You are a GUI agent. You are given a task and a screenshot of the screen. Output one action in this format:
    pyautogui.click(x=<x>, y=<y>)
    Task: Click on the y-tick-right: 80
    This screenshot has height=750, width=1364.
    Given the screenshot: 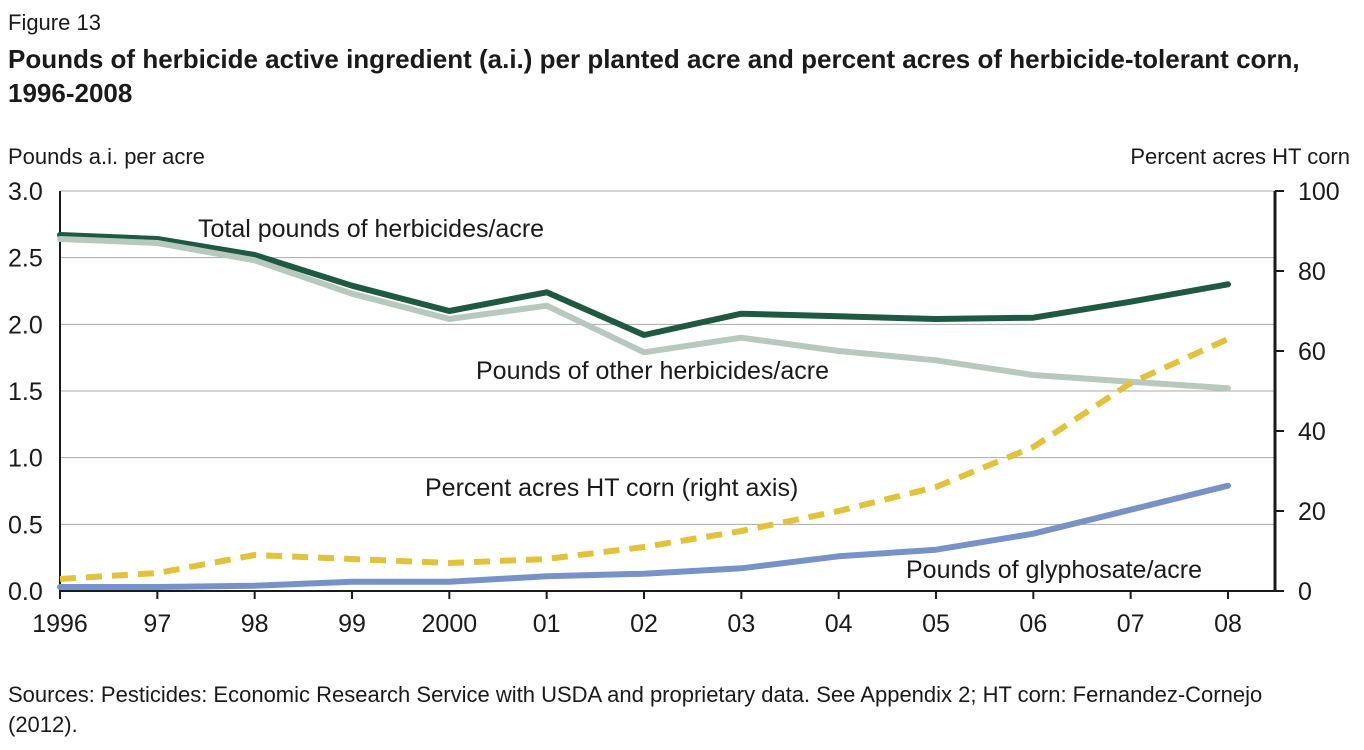 What is the action you would take?
    pyautogui.click(x=1312, y=272)
    